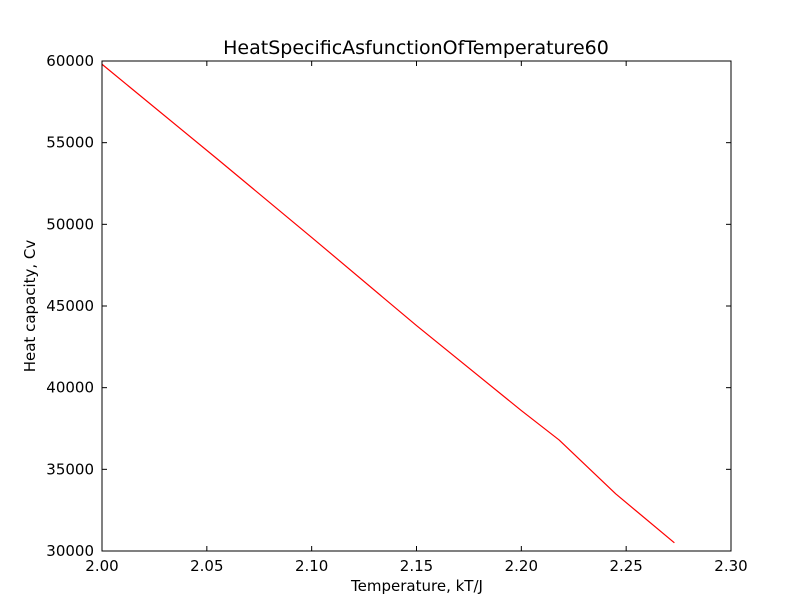  What do you see at coordinates (70, 469) in the screenshot?
I see `y-tick-label: 35000` at bounding box center [70, 469].